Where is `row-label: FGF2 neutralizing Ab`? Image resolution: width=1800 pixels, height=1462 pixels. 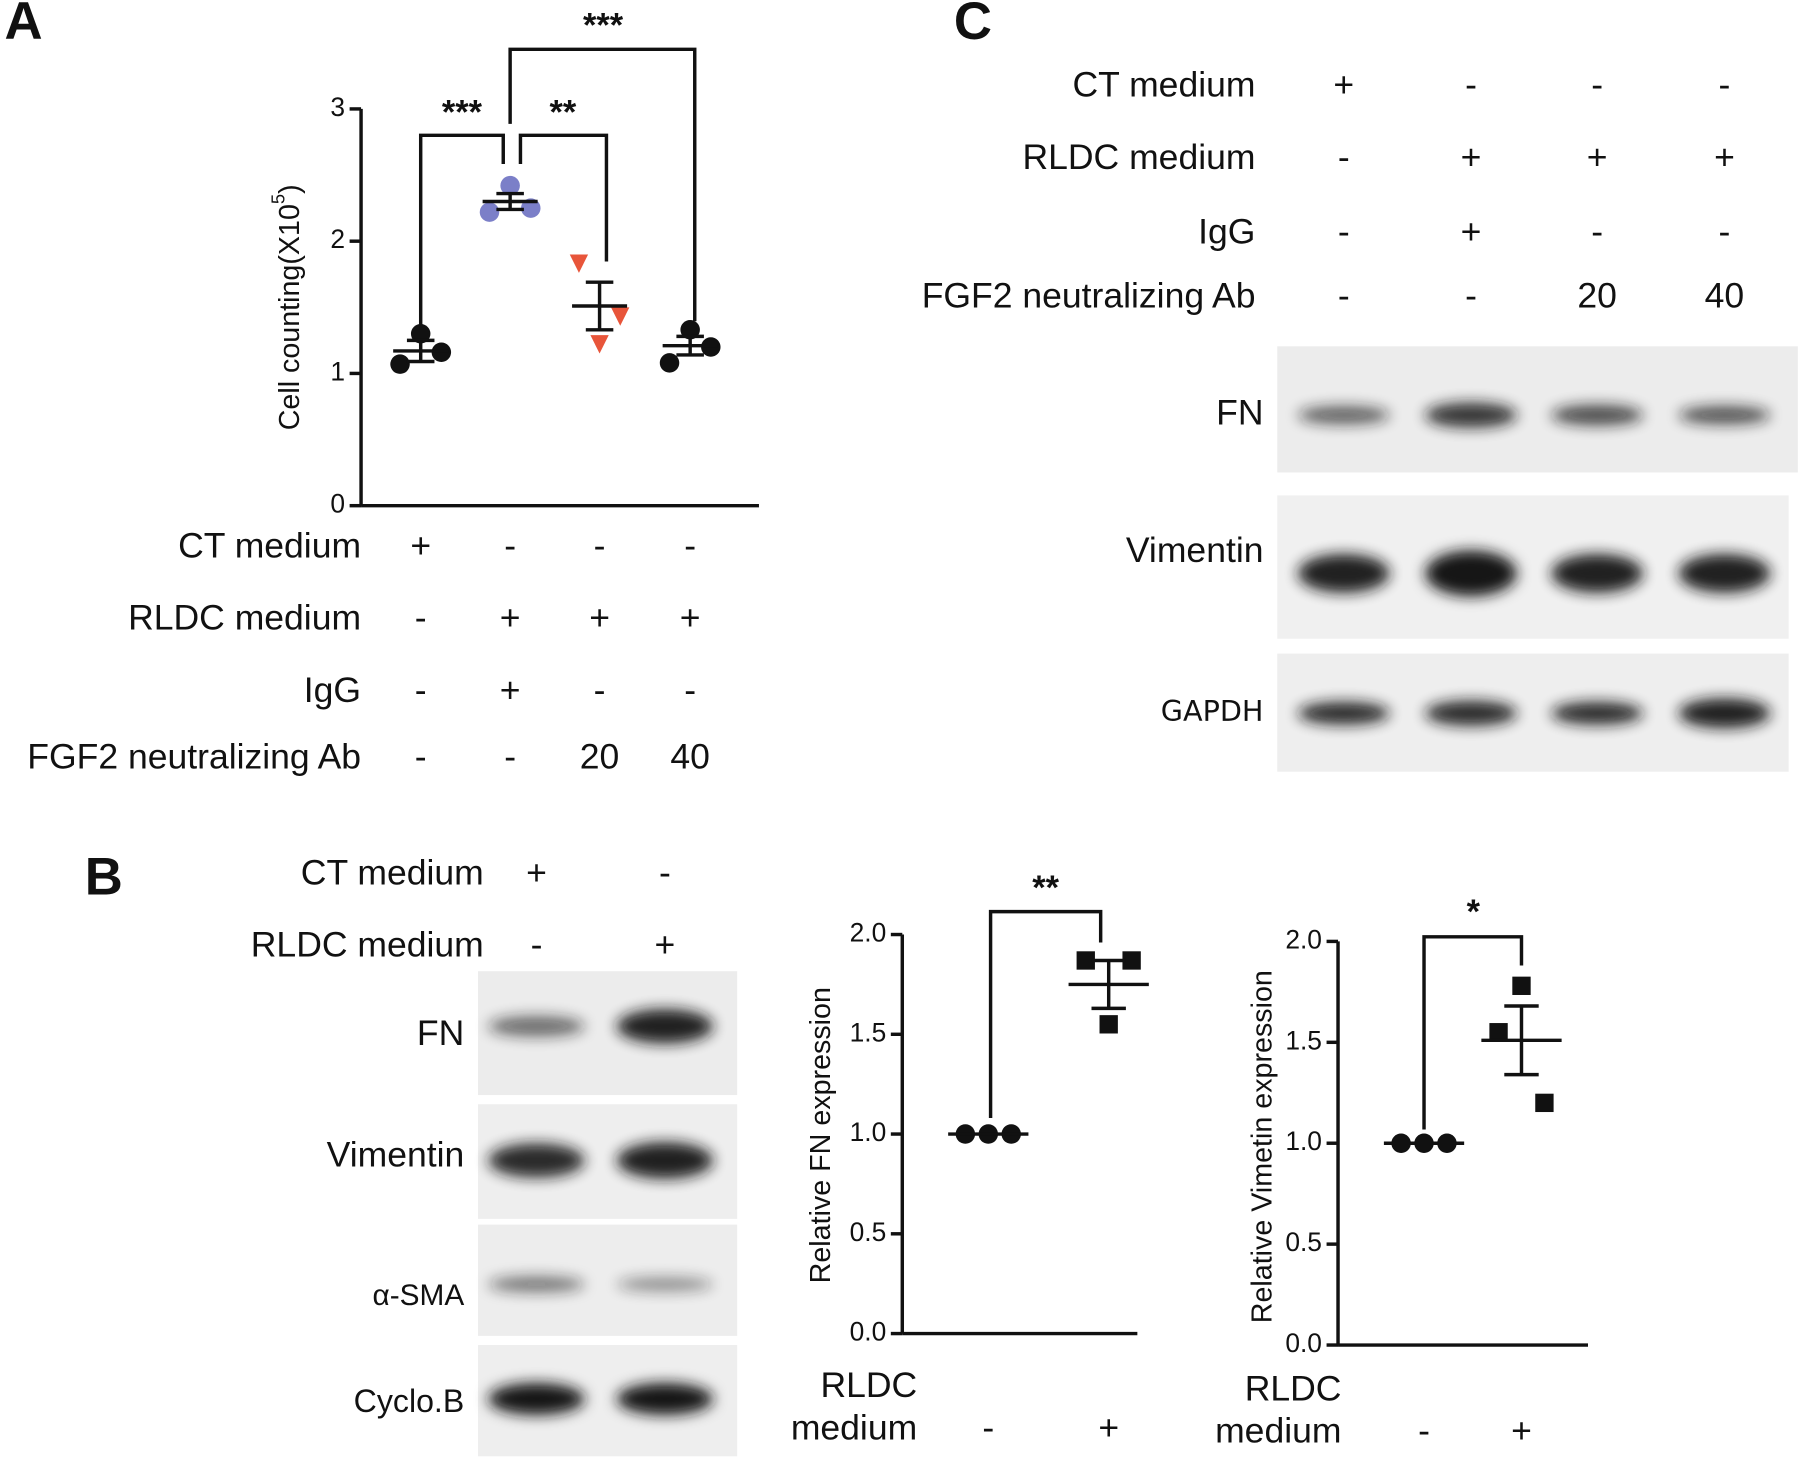 row-label: FGF2 neutralizing Ab is located at coordinates (194, 756).